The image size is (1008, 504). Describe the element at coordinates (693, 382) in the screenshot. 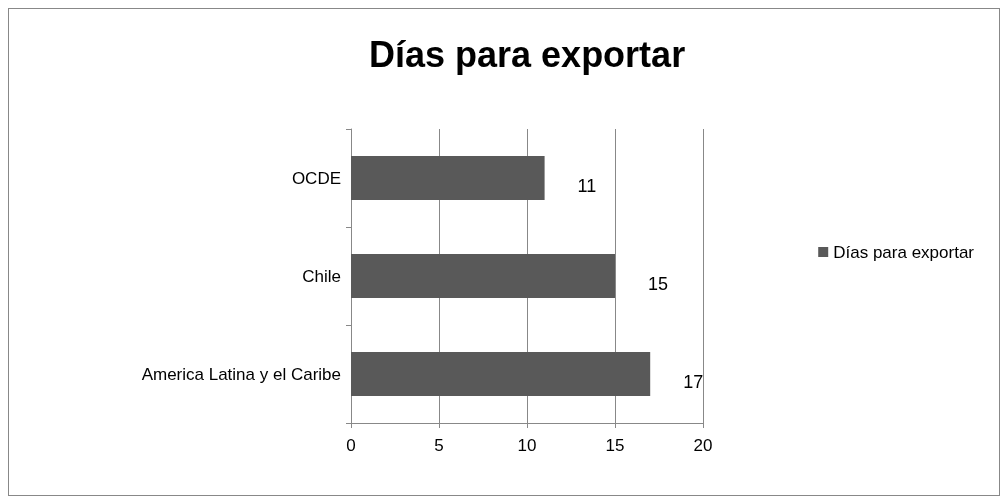

I see `data-label: 17` at that location.